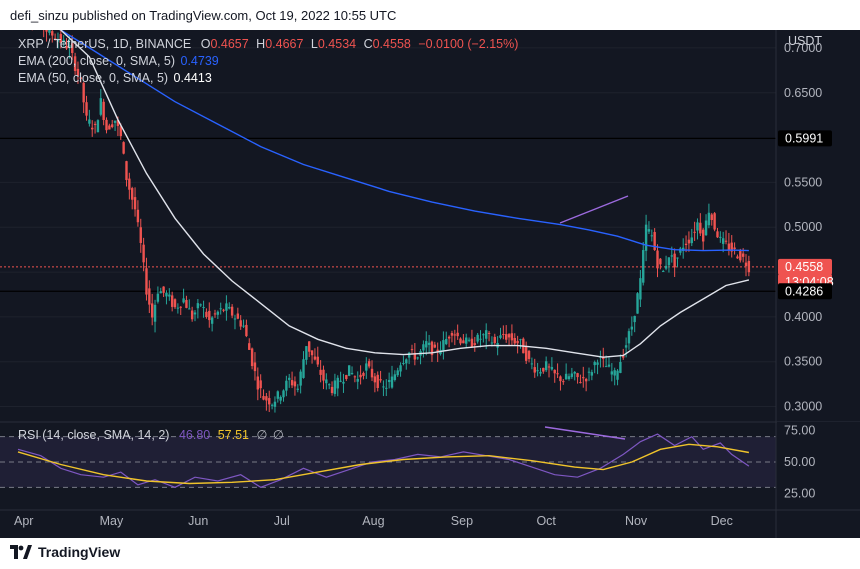 This screenshot has width=860, height=569. What do you see at coordinates (112, 521) in the screenshot?
I see `time-tick-label: May` at bounding box center [112, 521].